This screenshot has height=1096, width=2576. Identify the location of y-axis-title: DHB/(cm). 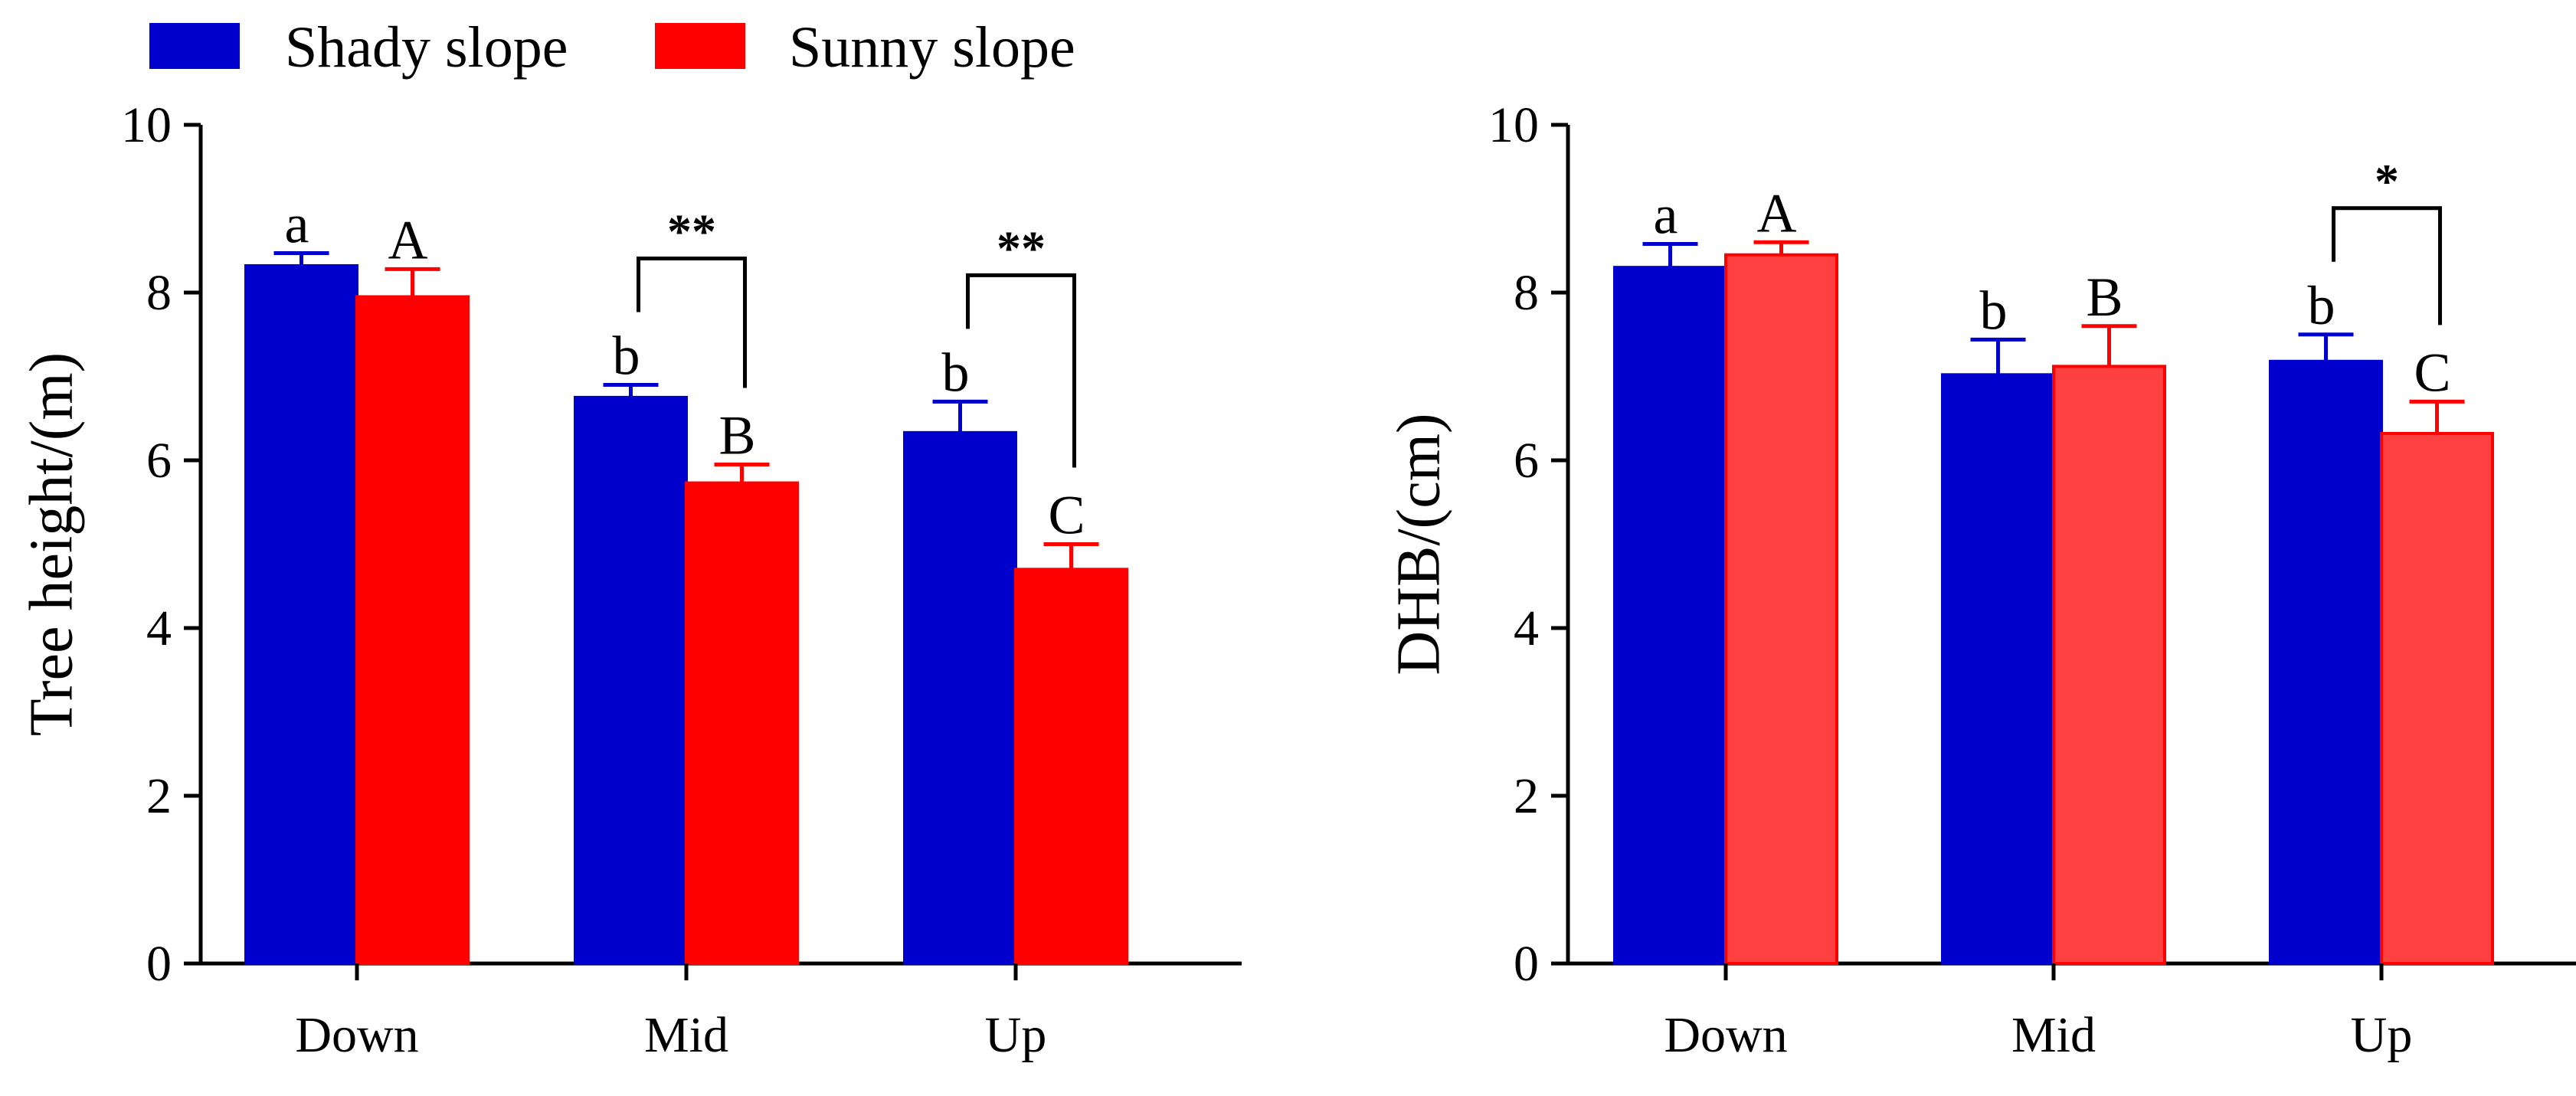
(1418, 544).